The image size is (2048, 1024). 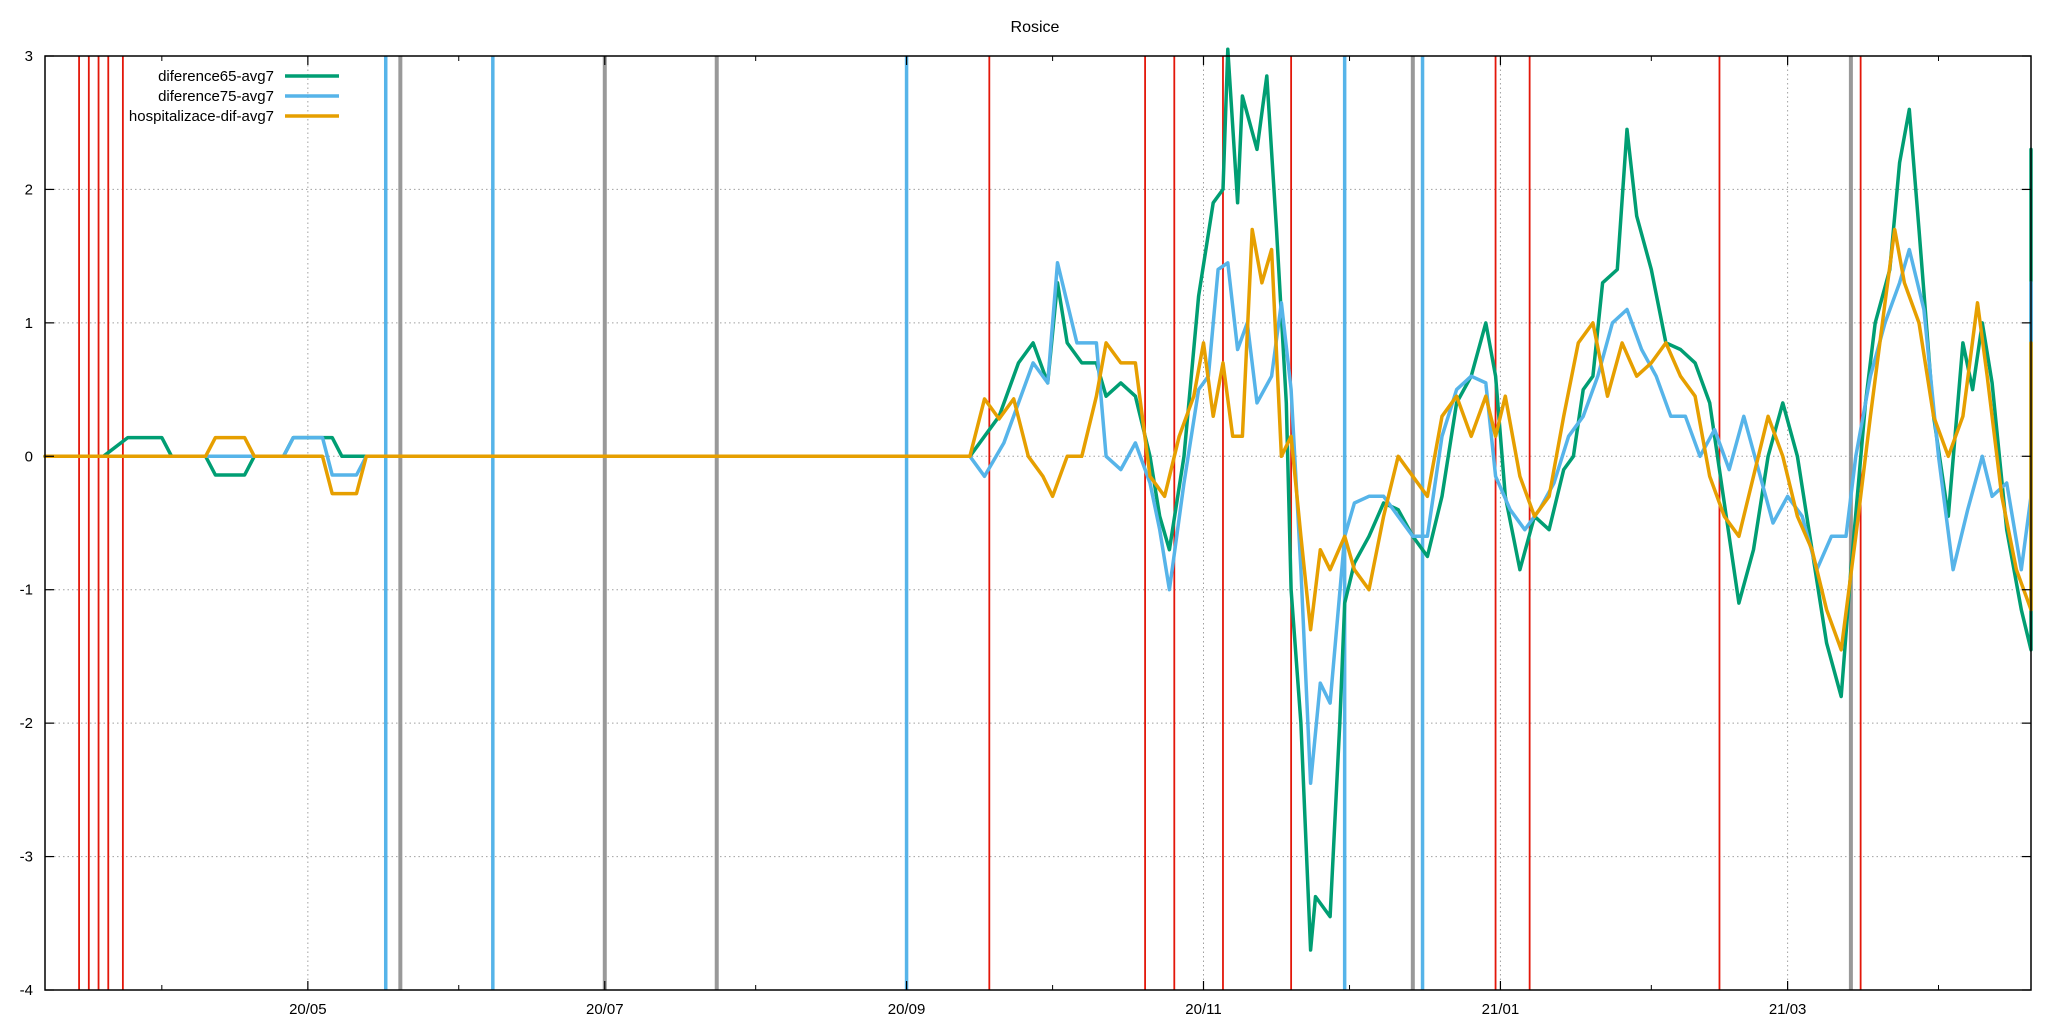 I want to click on y-tick-label: 1, so click(x=29, y=323).